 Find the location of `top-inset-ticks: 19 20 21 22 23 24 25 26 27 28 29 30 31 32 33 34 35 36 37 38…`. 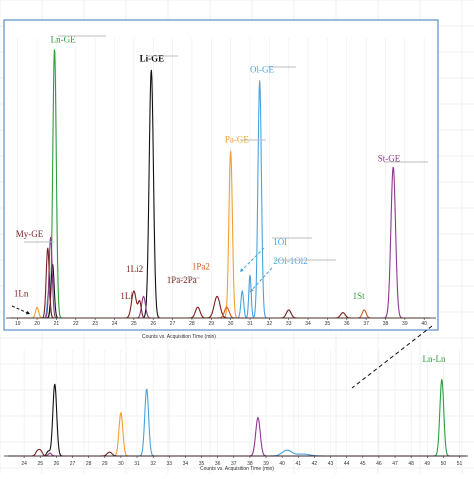

top-inset-ticks: 19 20 21 22 23 24 25 26 27 28 29 30 31 32 33 34 35 36 37 38… is located at coordinates (221, 322).